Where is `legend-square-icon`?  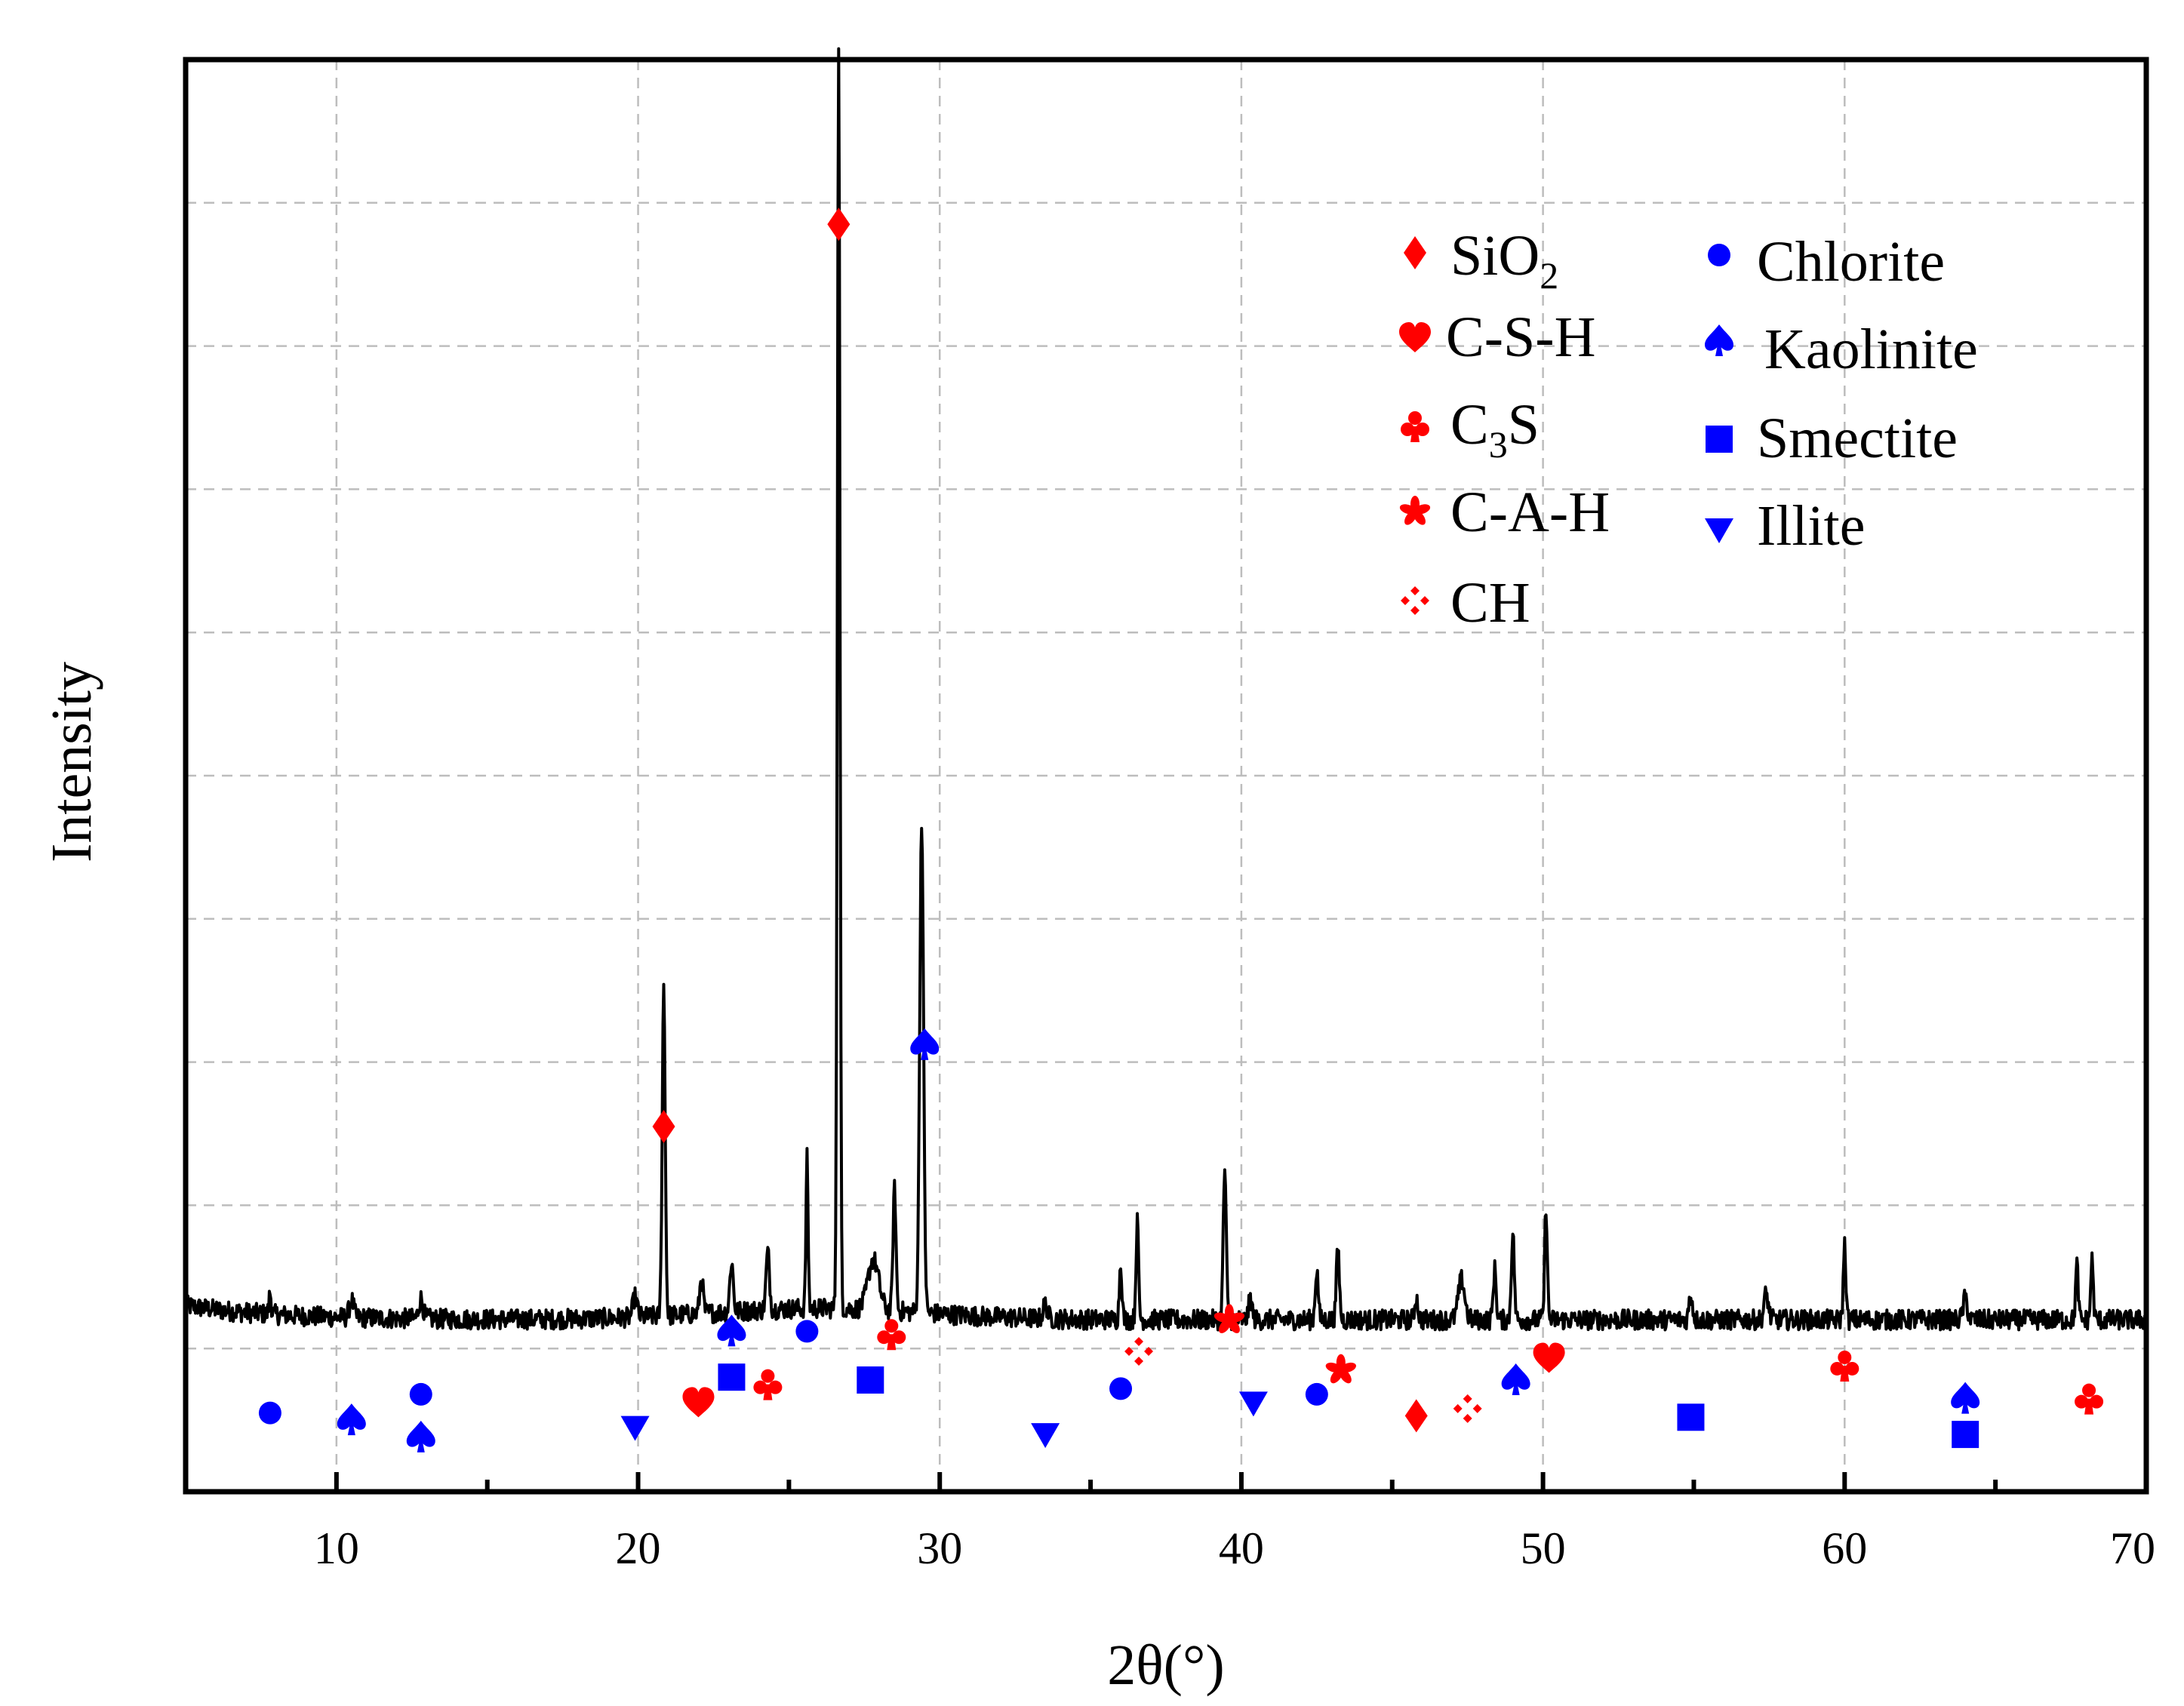
legend-square-icon is located at coordinates (1719, 439).